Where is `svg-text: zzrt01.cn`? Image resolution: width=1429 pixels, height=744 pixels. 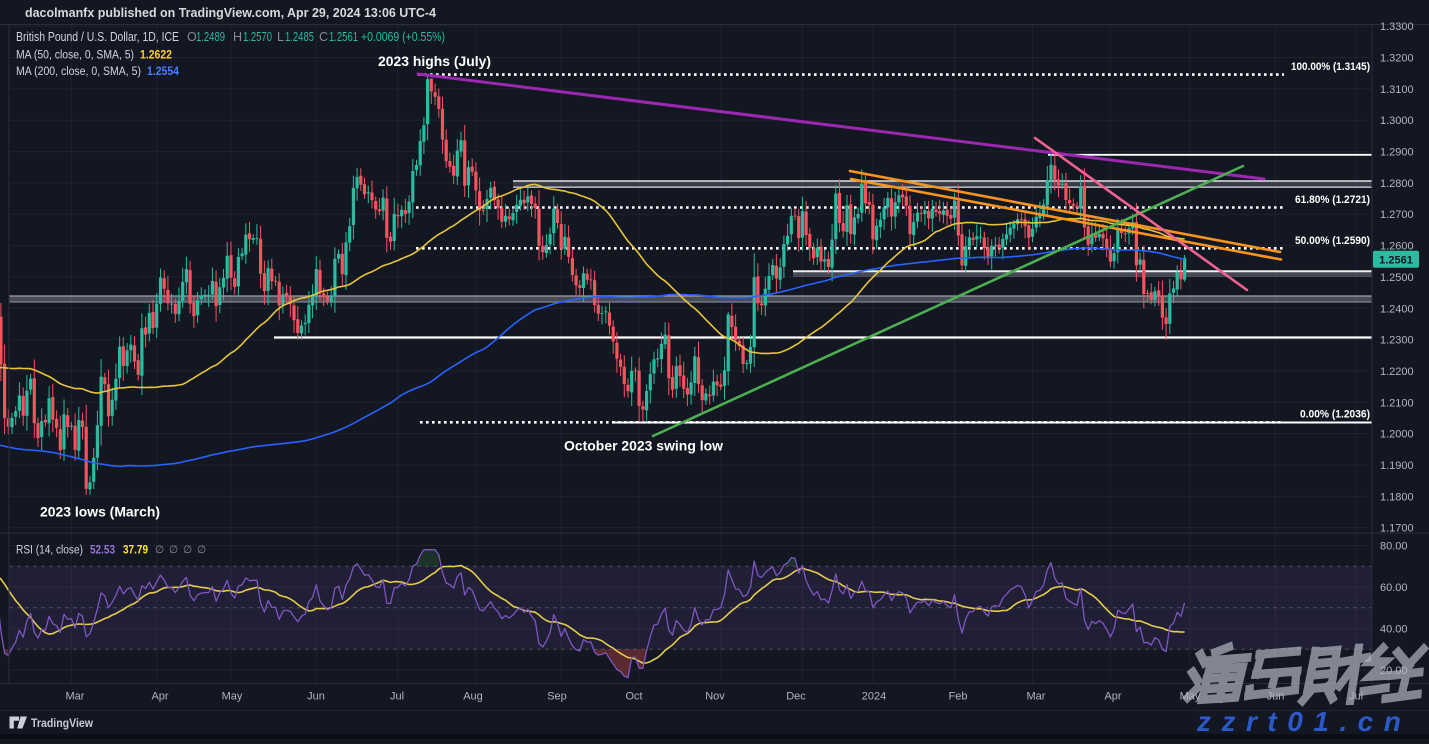
svg-text: zzrt01.cn is located at coordinates (1303, 721).